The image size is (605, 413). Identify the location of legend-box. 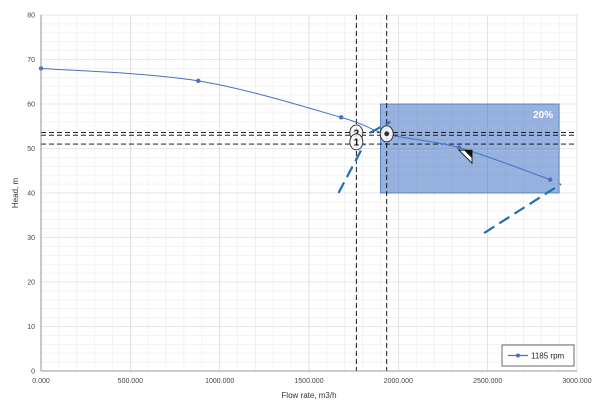
(538, 355).